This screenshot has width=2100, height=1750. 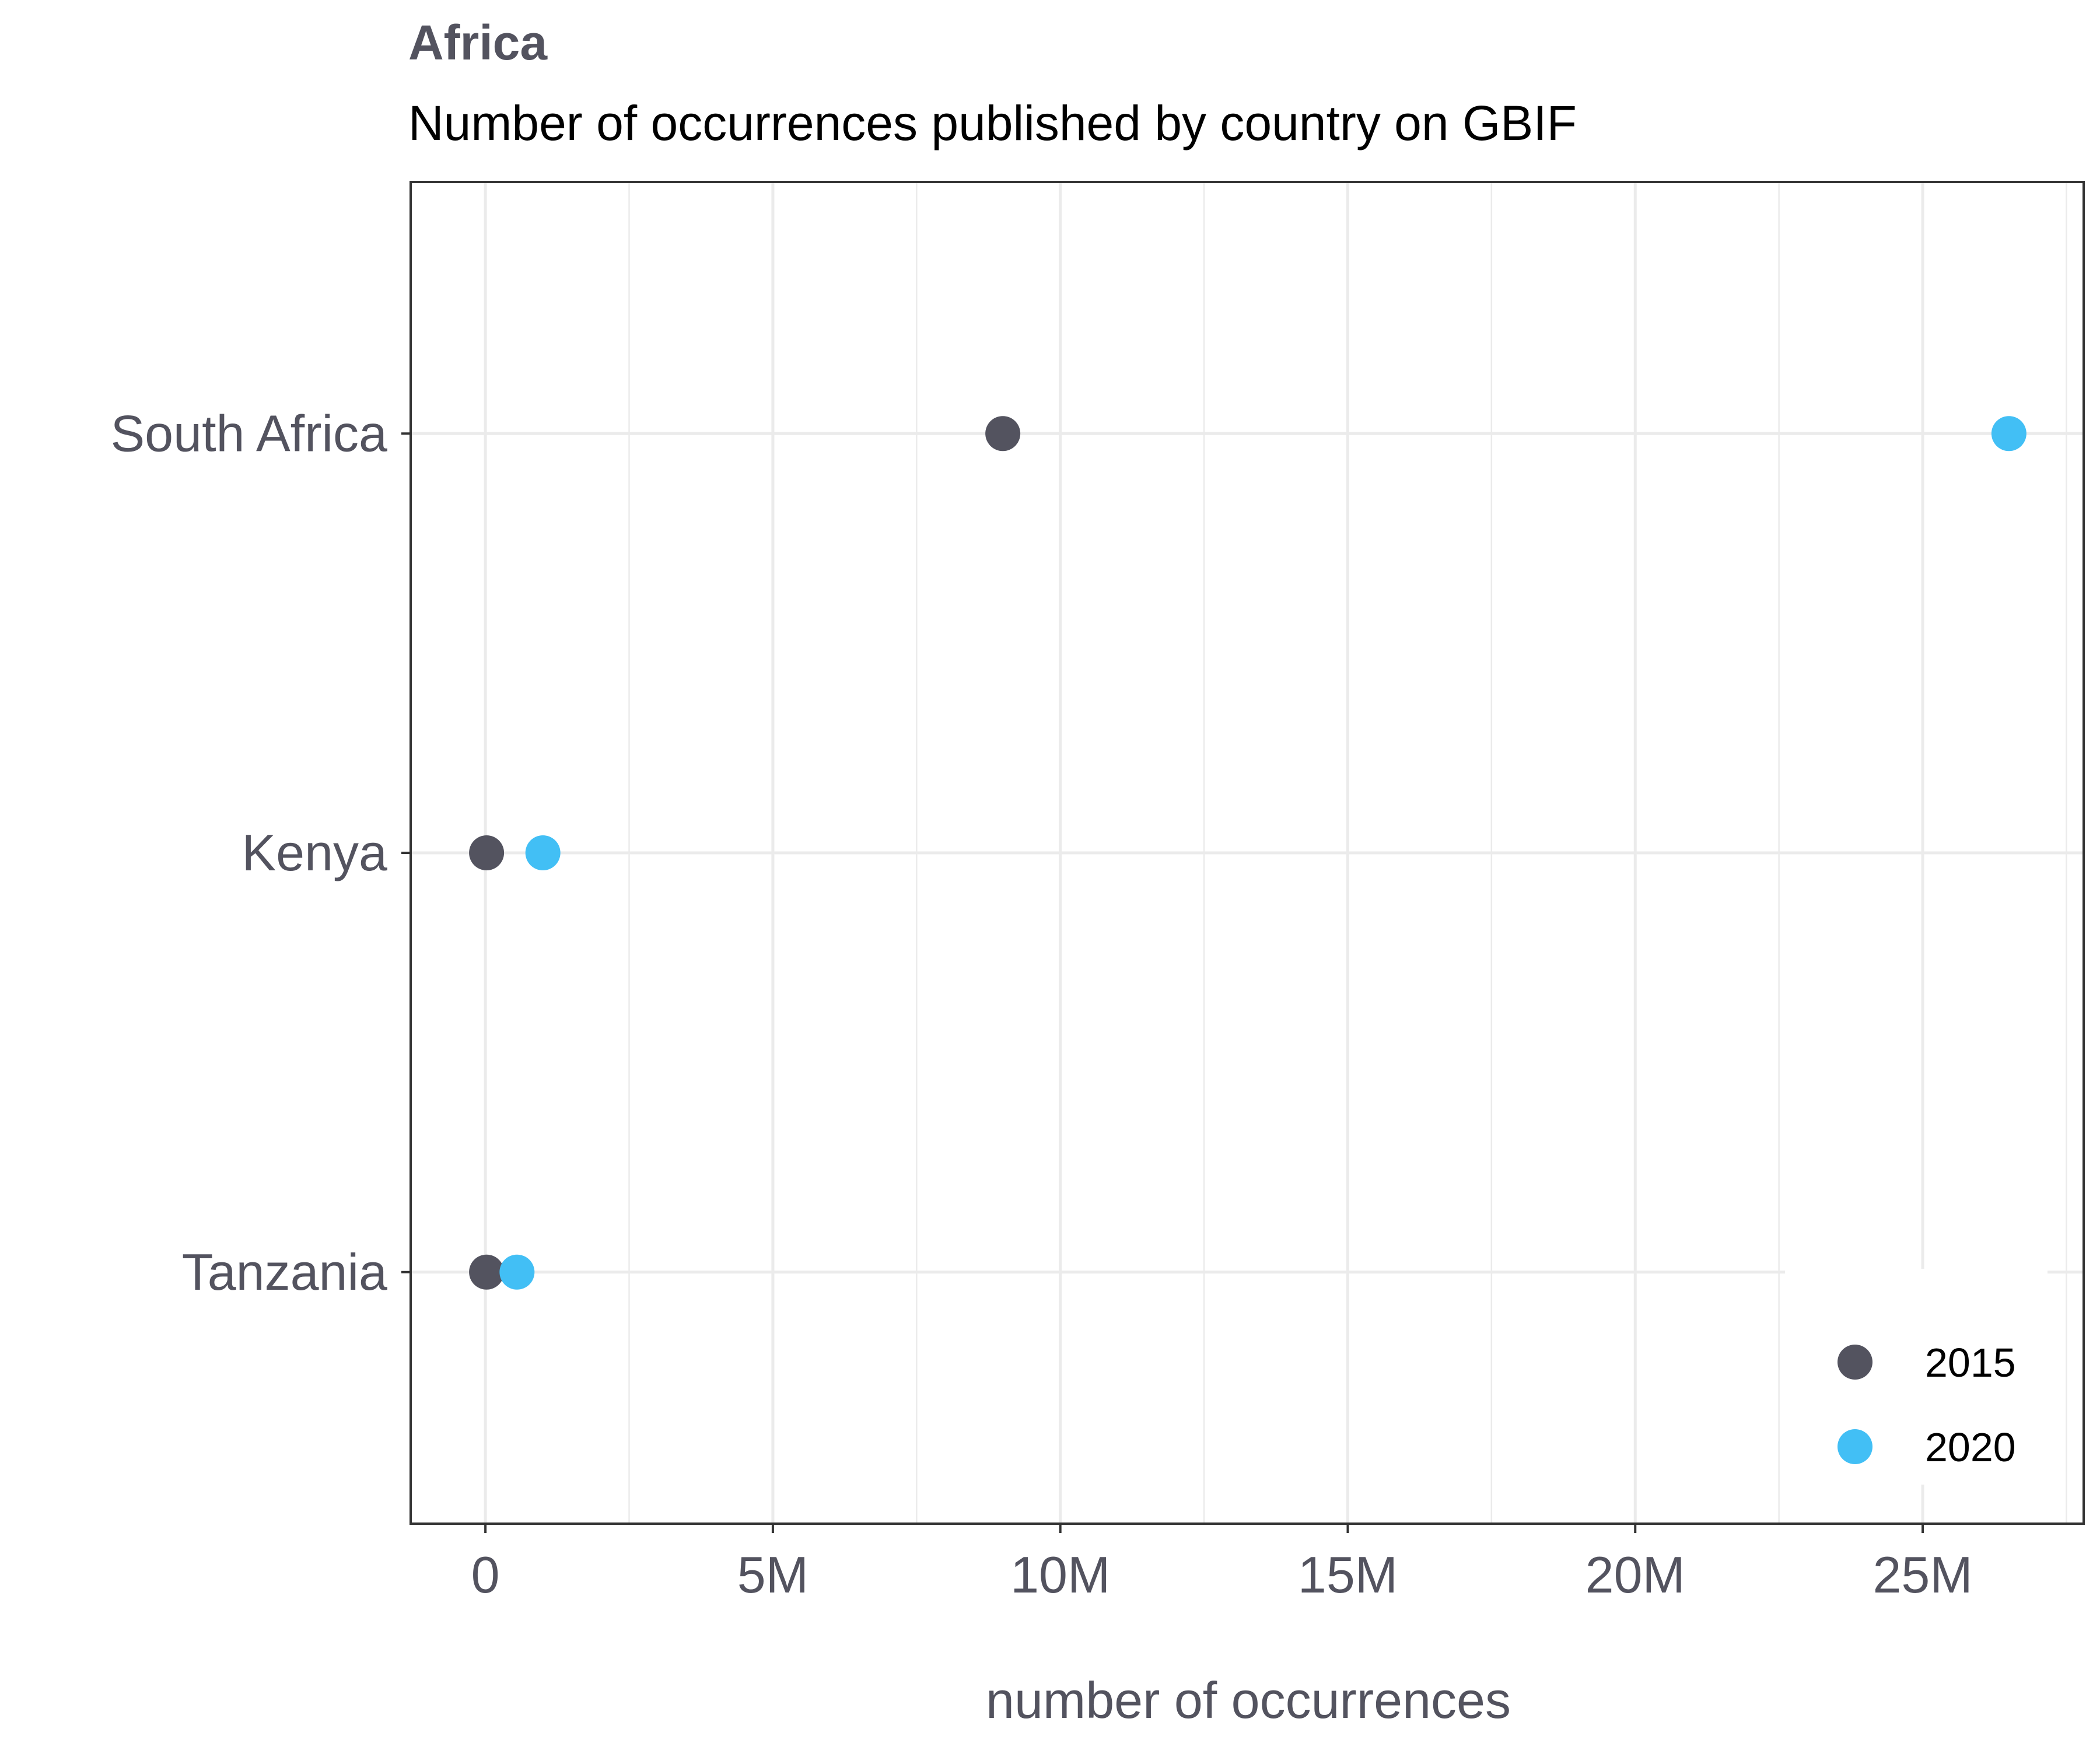 I want to click on x-tick-label: 20M, so click(x=1636, y=1575).